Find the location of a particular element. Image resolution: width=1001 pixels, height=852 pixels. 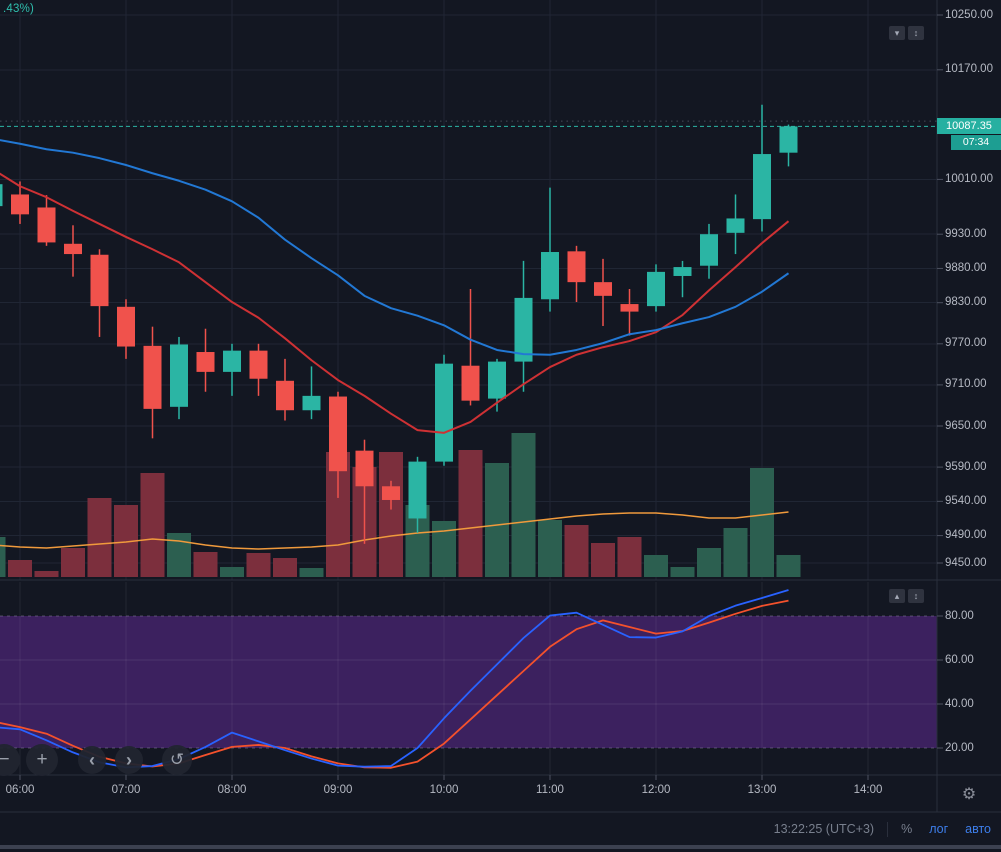

time-axis-label: 13:00 is located at coordinates (762, 790).